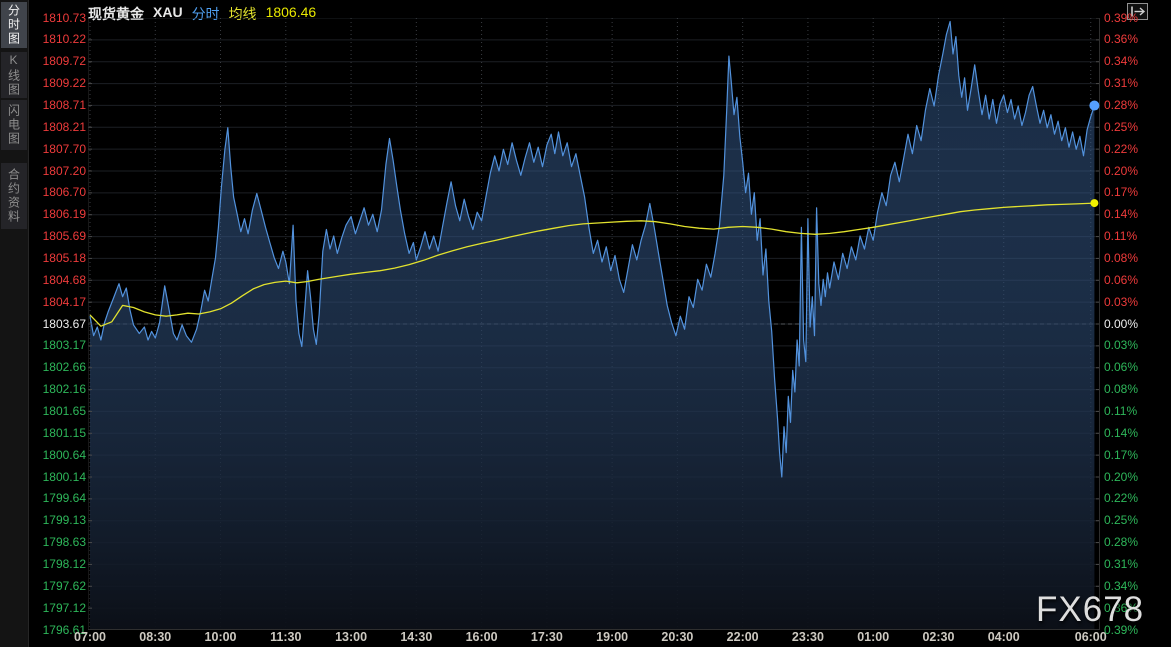 The height and width of the screenshot is (647, 1171). What do you see at coordinates (14, 75) in the screenshot?
I see `tab-kline-chart: K线图` at bounding box center [14, 75].